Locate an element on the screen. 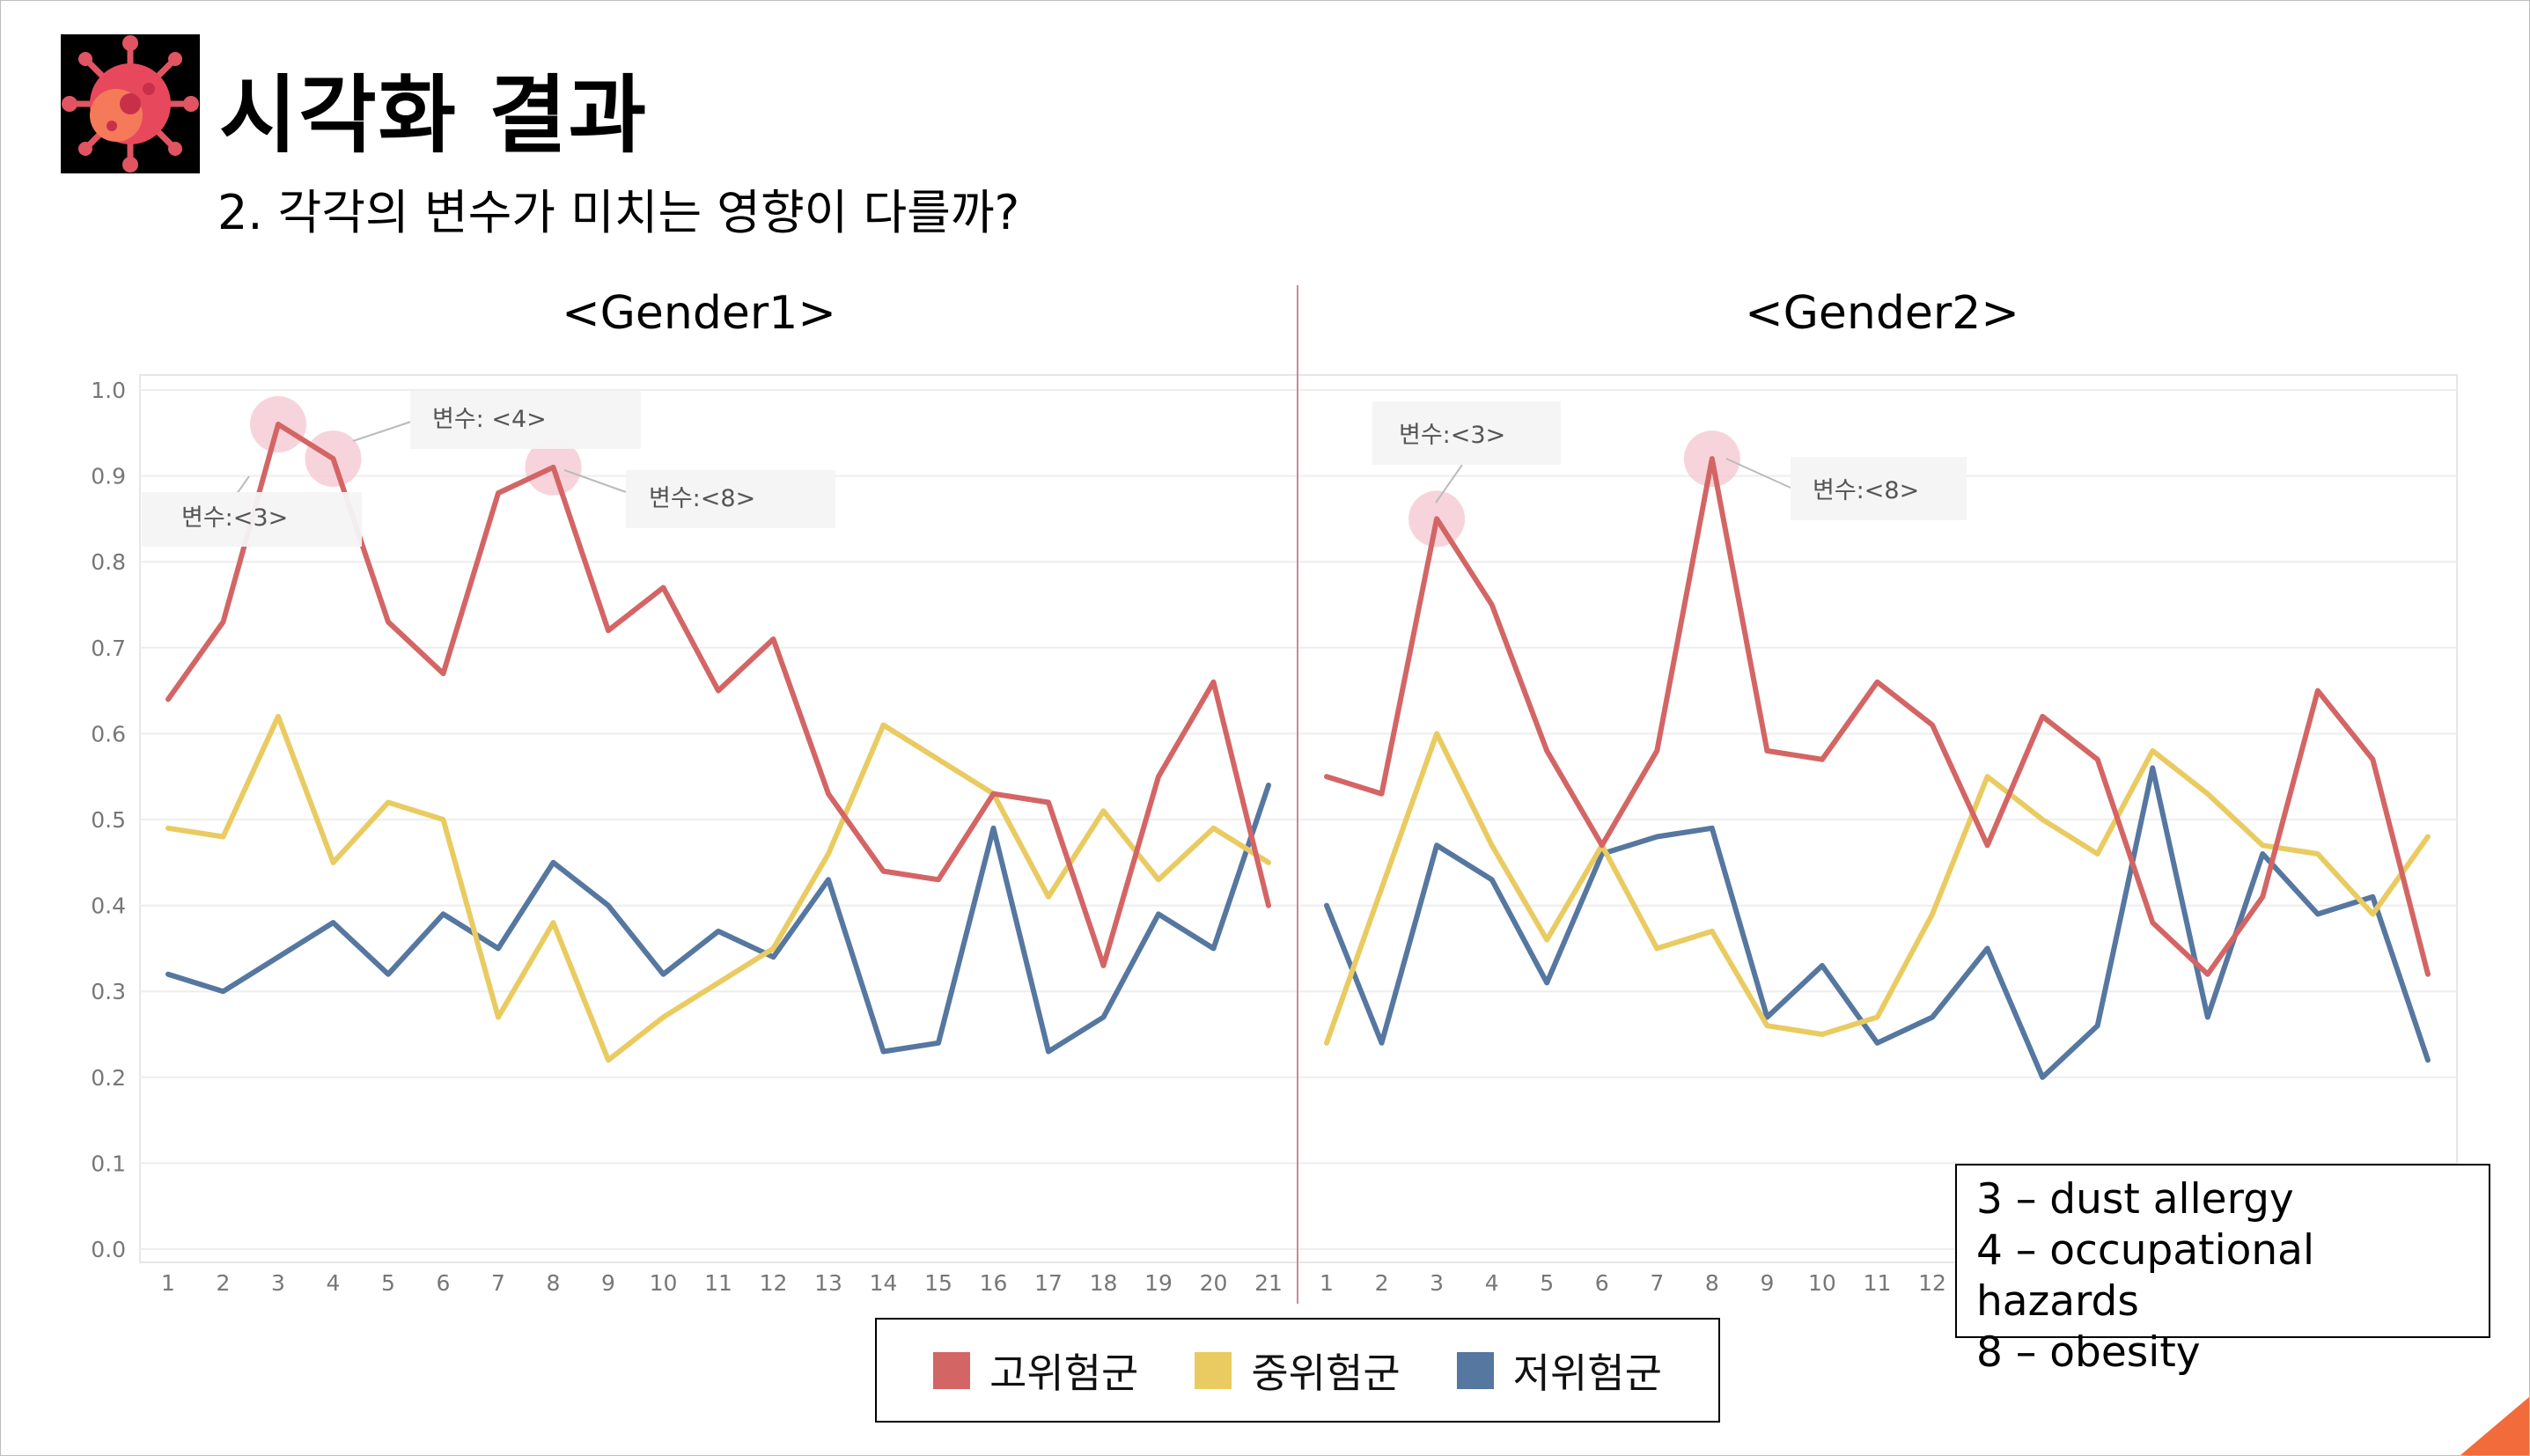  y-tick-label: 0.3 is located at coordinates (108, 991).